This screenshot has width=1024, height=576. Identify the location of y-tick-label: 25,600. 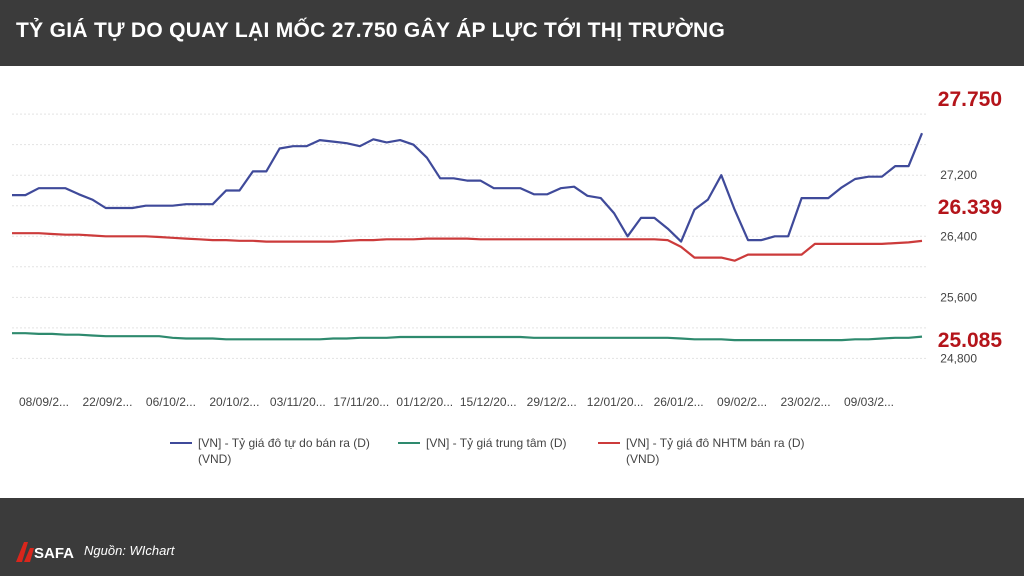
(958, 297).